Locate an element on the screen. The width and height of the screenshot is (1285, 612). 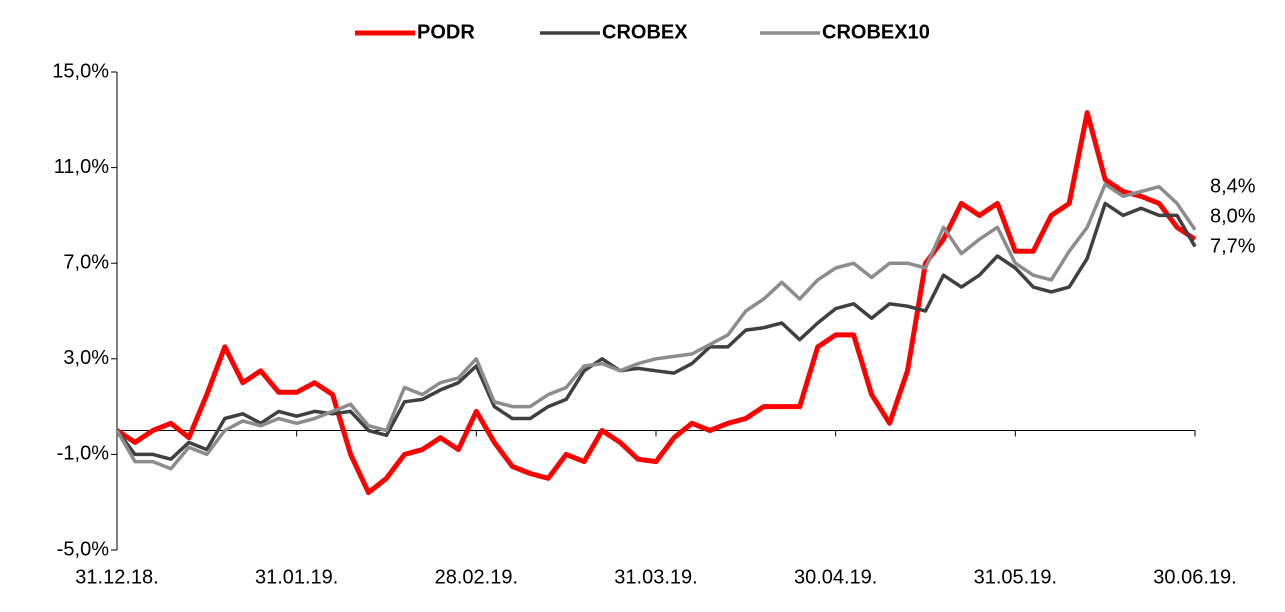
y-tick-label: -1,0% is located at coordinates (83, 454).